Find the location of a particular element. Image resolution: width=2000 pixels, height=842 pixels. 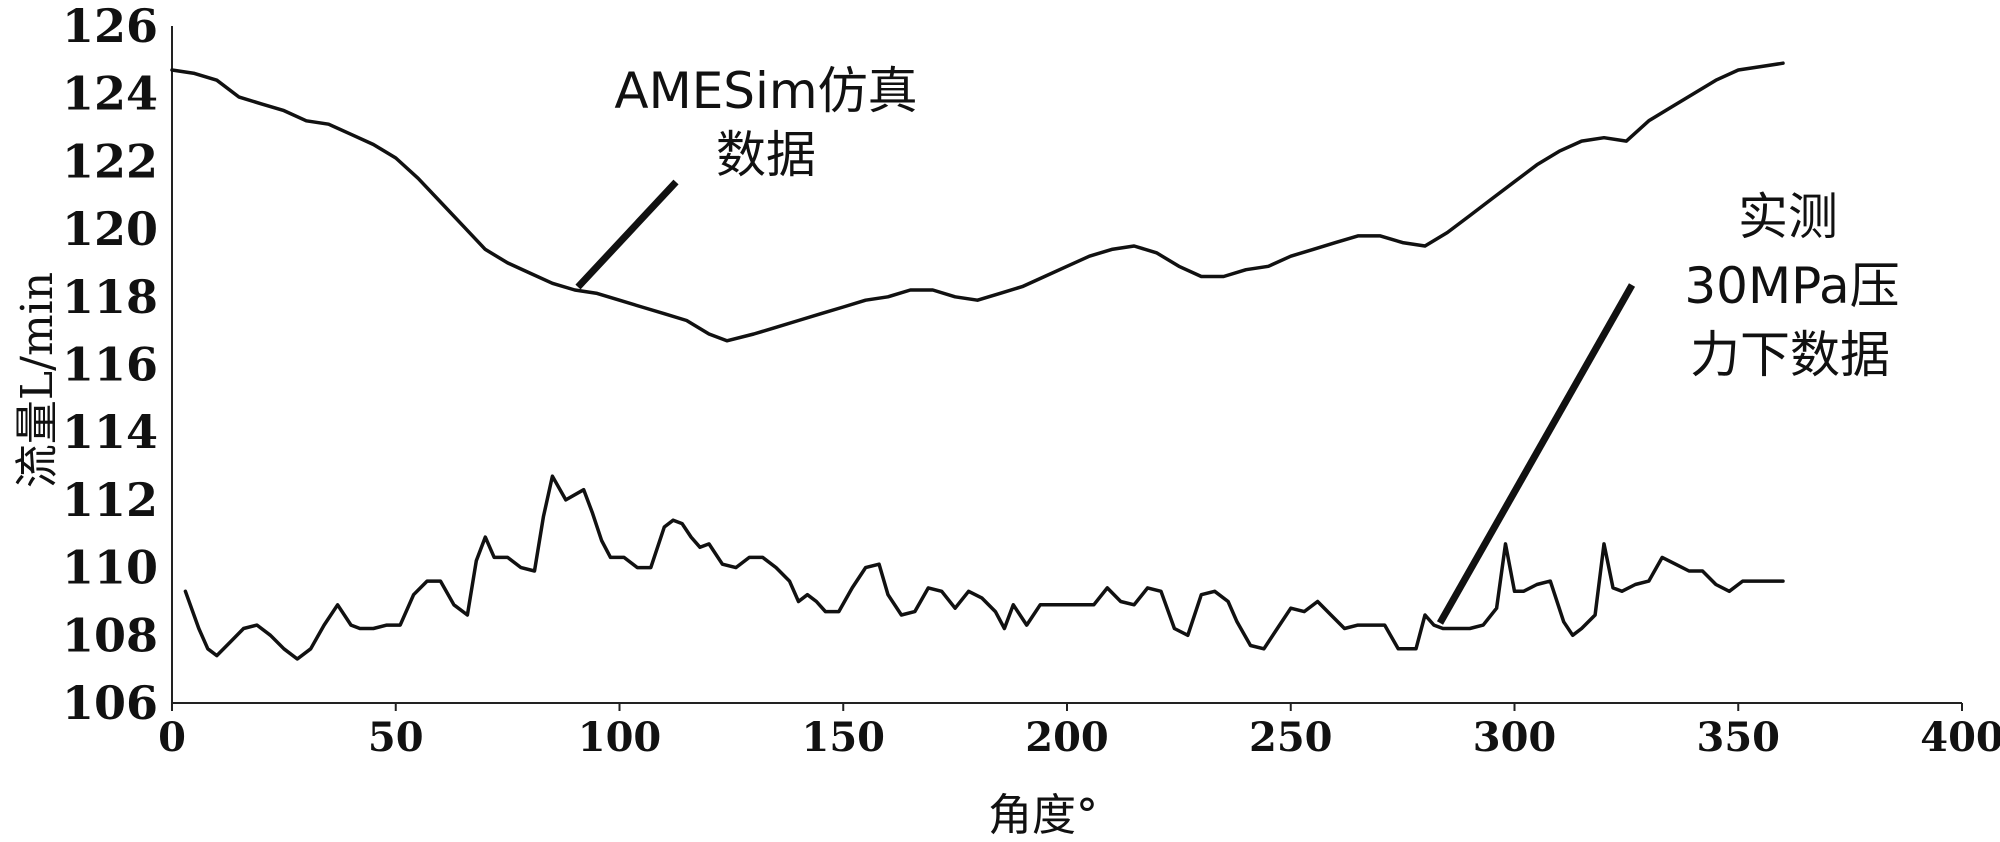

y-tick-label: 110 is located at coordinates (110, 568).